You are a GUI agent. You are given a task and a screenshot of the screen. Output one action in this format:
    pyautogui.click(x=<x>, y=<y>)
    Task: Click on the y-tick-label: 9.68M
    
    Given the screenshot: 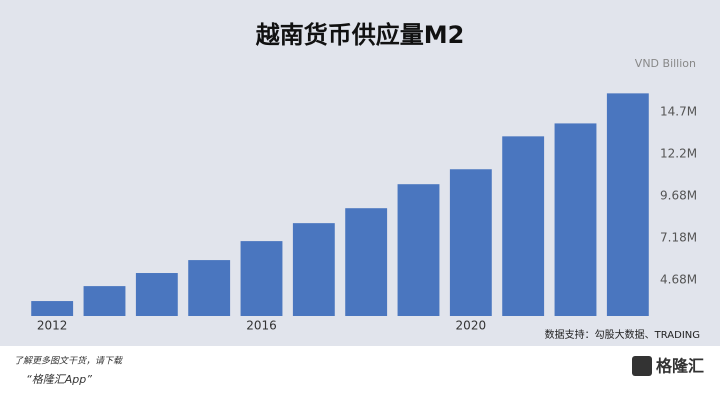 What is the action you would take?
    pyautogui.click(x=678, y=196)
    